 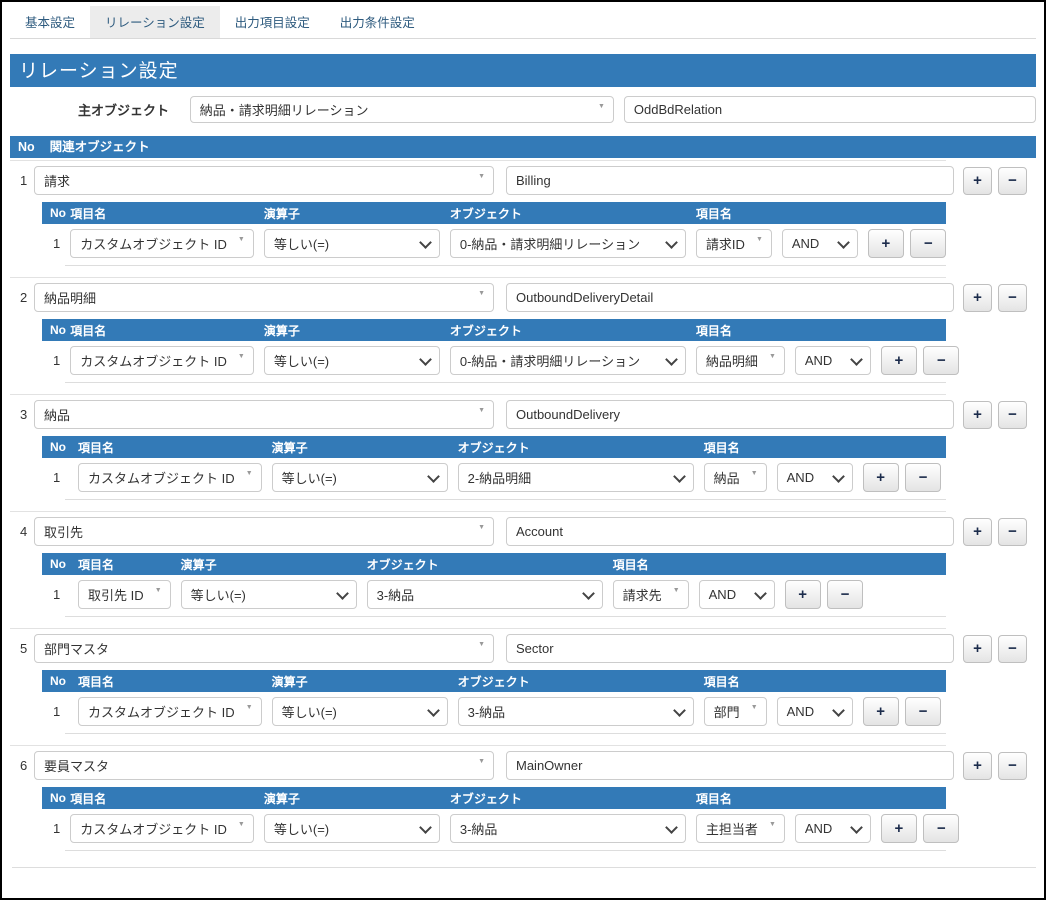 What do you see at coordinates (116, 595) in the screenshot?
I see `condition-field-value: 取引先 ID` at bounding box center [116, 595].